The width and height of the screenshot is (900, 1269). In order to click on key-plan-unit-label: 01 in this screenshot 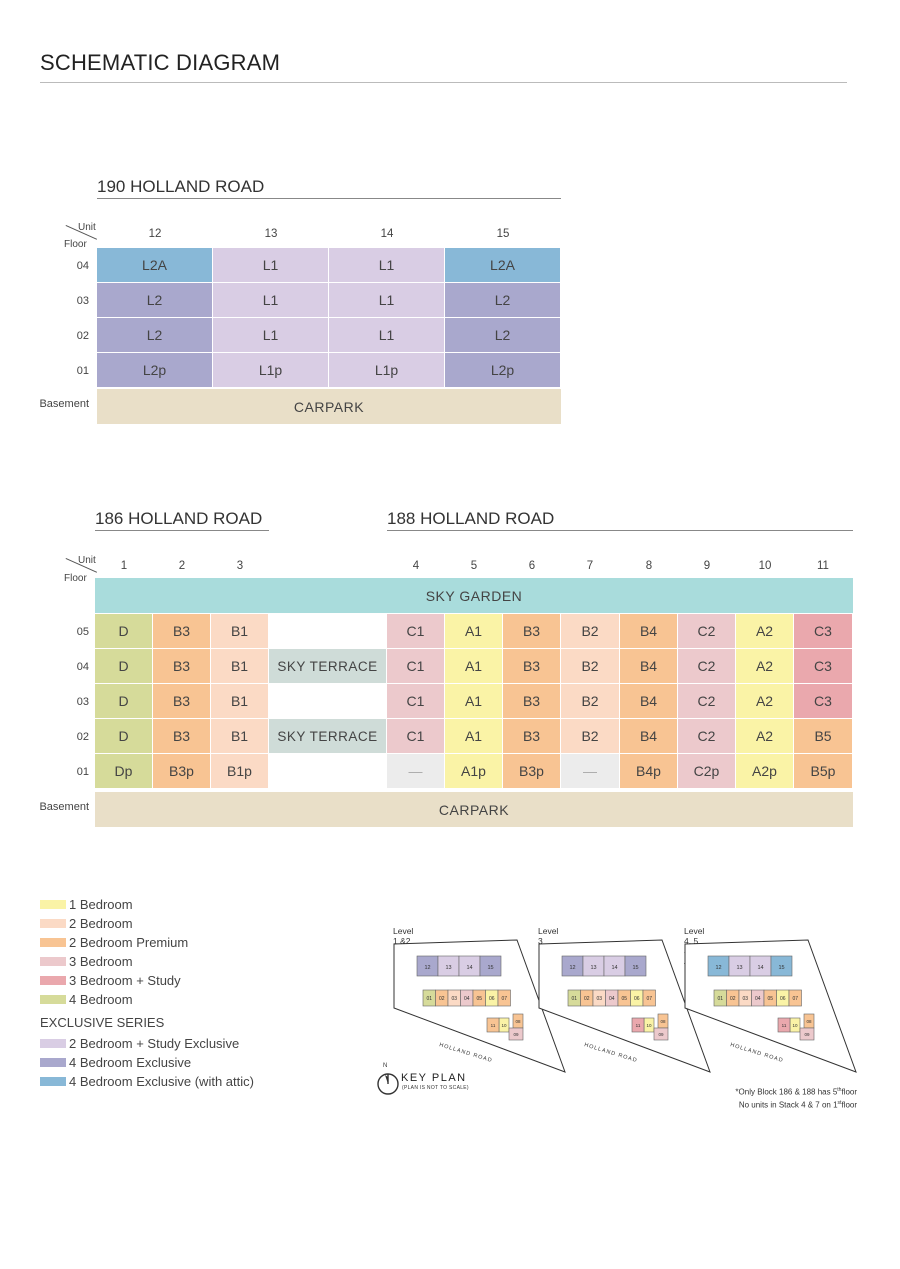, I will do `click(574, 999)`.